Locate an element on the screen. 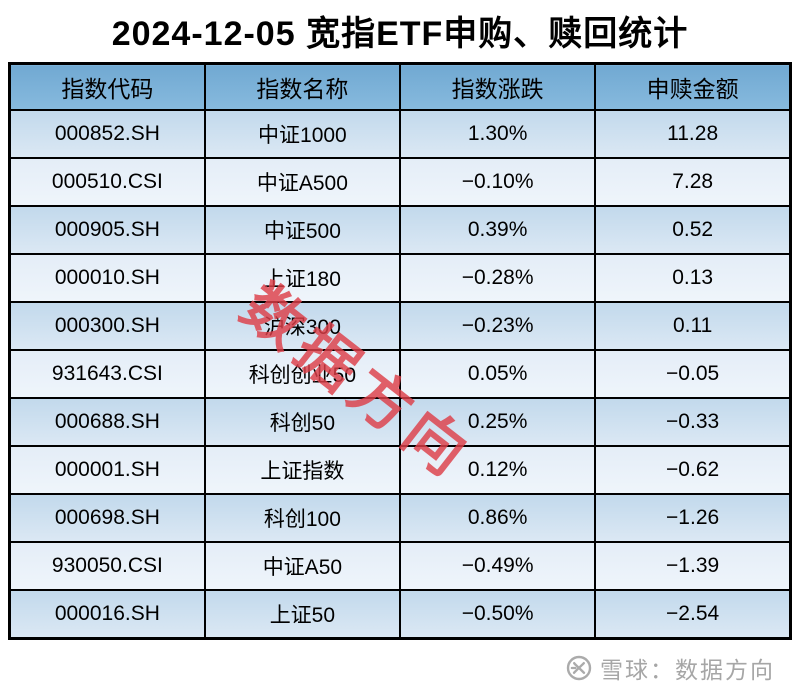 The height and width of the screenshot is (691, 800). table-row: 931643.CSI 科创创业50 0.05% −0.05 is located at coordinates (400, 374).